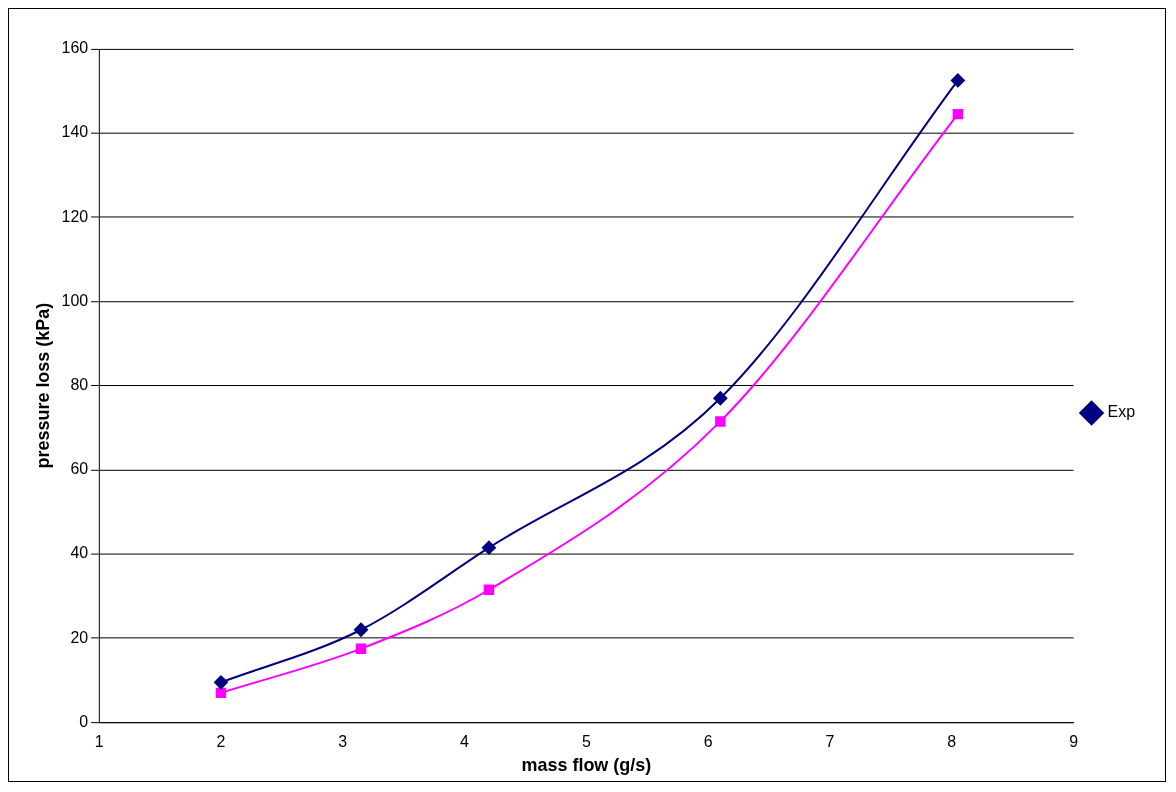 The width and height of the screenshot is (1176, 792). What do you see at coordinates (79, 385) in the screenshot?
I see `y-tick-label: 80` at bounding box center [79, 385].